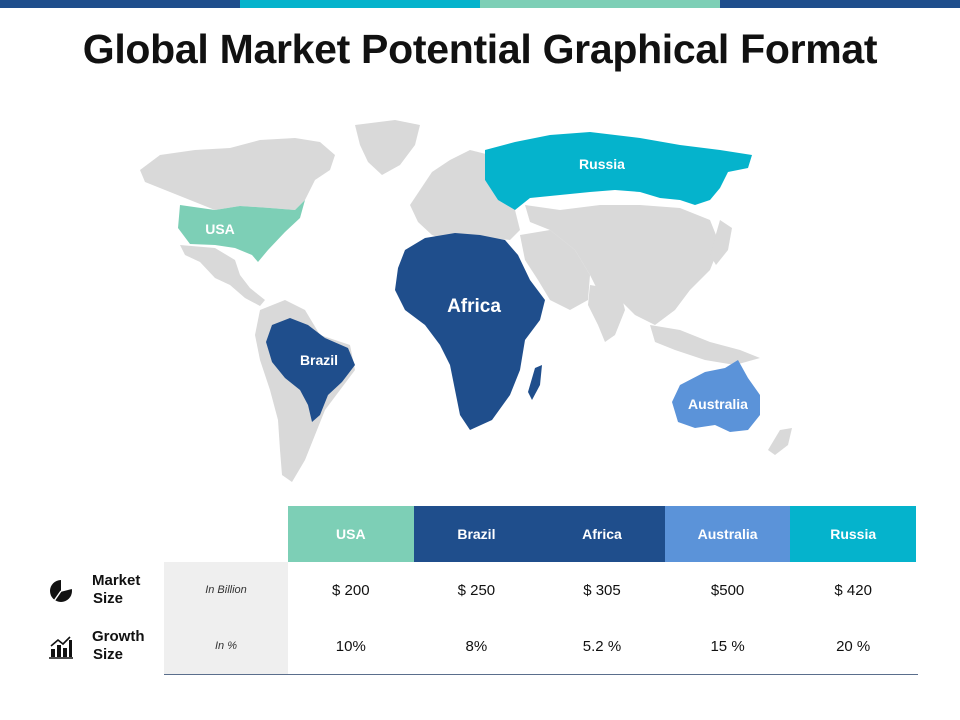  What do you see at coordinates (622, 265) in the screenshot?
I see `asia-land` at bounding box center [622, 265].